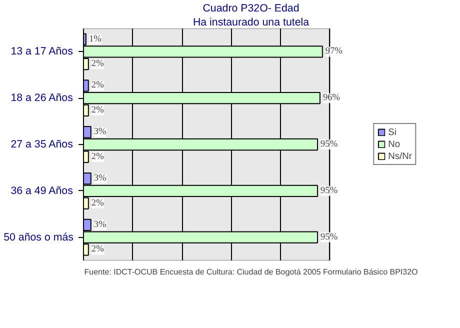 This screenshot has height=328, width=460. I want to click on data-label: 1%, so click(95, 39).